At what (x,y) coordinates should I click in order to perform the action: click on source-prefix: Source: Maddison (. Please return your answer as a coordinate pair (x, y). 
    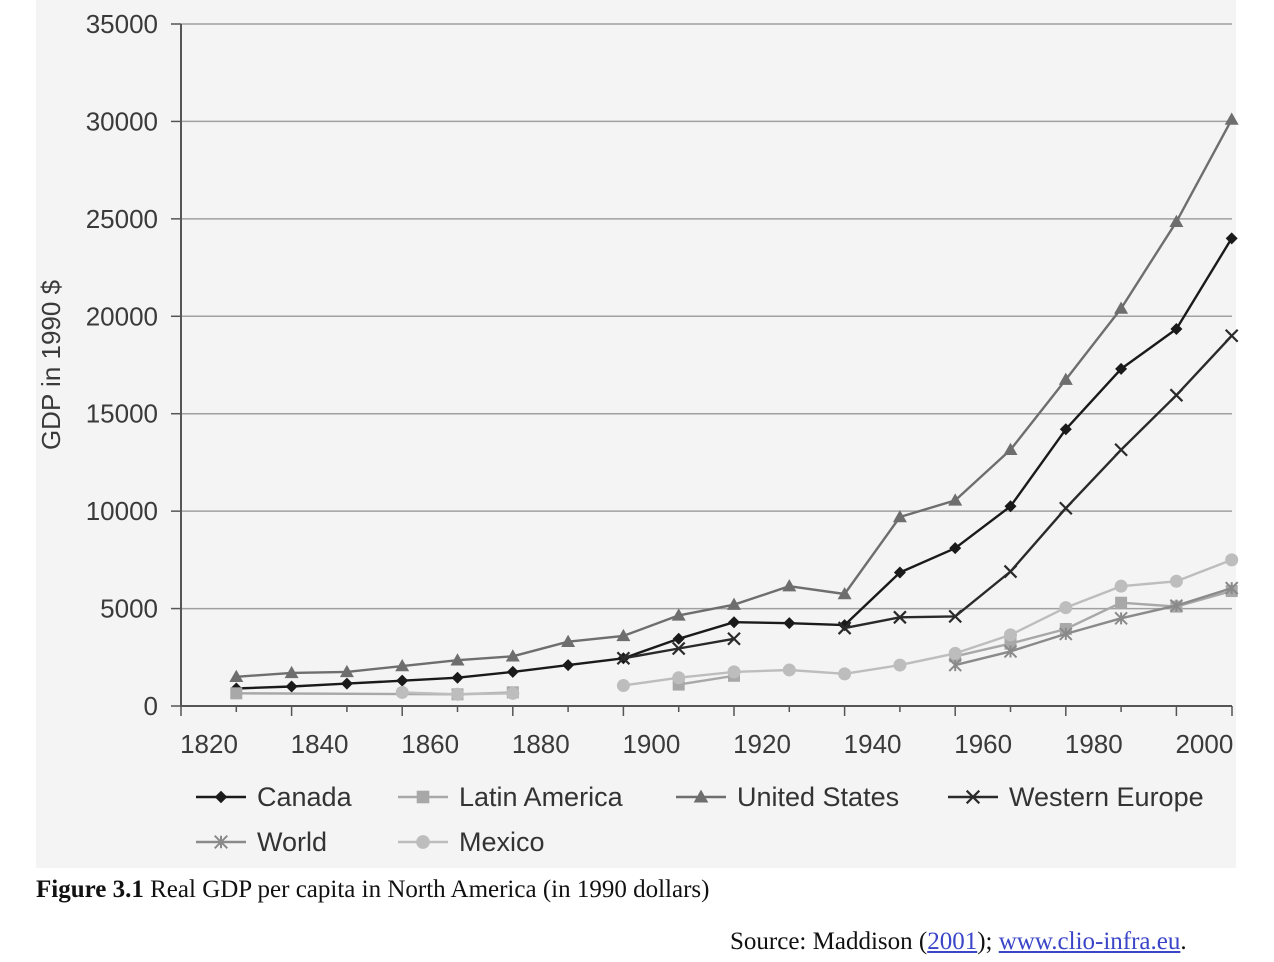
    Looking at the image, I should click on (829, 941).